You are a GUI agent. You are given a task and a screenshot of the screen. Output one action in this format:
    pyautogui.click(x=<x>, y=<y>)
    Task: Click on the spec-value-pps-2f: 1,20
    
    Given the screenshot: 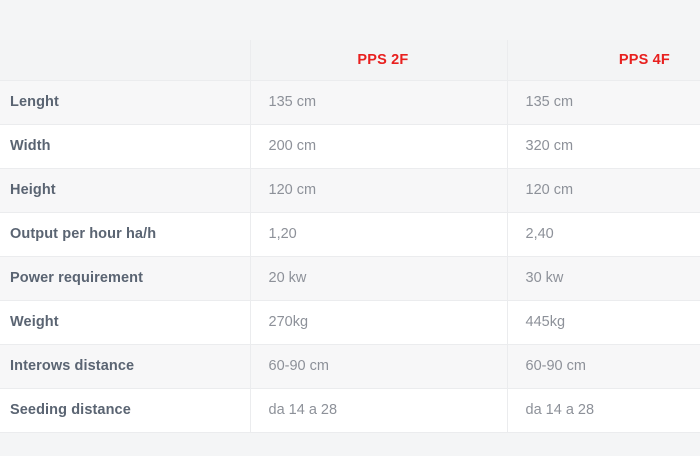 What is the action you would take?
    pyautogui.click(x=378, y=233)
    